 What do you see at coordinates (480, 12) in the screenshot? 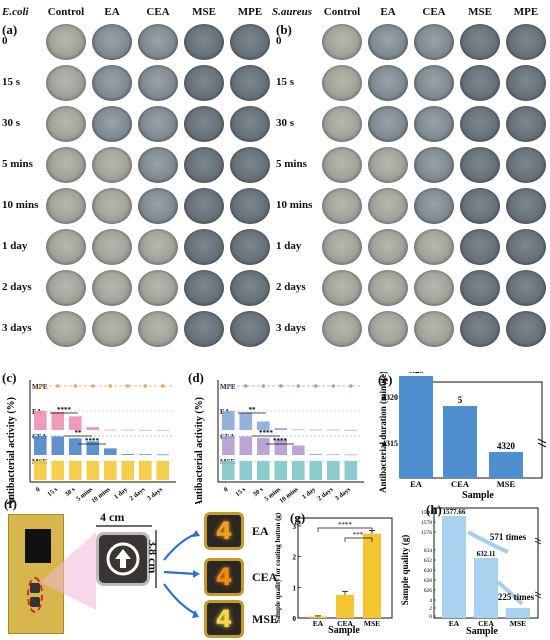
I see `column-header-mse: MSE` at bounding box center [480, 12].